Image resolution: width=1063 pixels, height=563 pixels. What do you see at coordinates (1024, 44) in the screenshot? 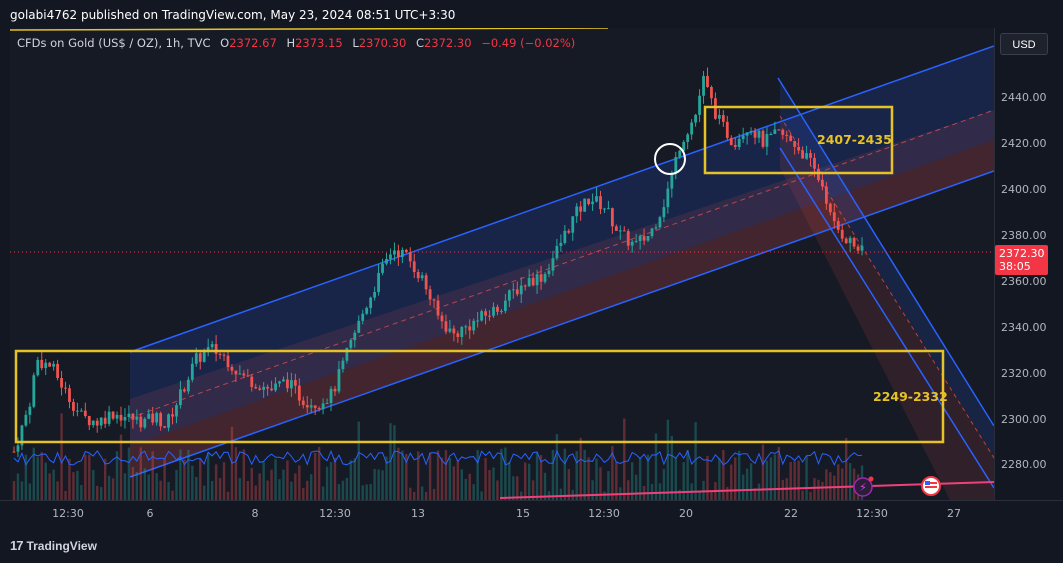
I see `currency-button: USD` at bounding box center [1024, 44].